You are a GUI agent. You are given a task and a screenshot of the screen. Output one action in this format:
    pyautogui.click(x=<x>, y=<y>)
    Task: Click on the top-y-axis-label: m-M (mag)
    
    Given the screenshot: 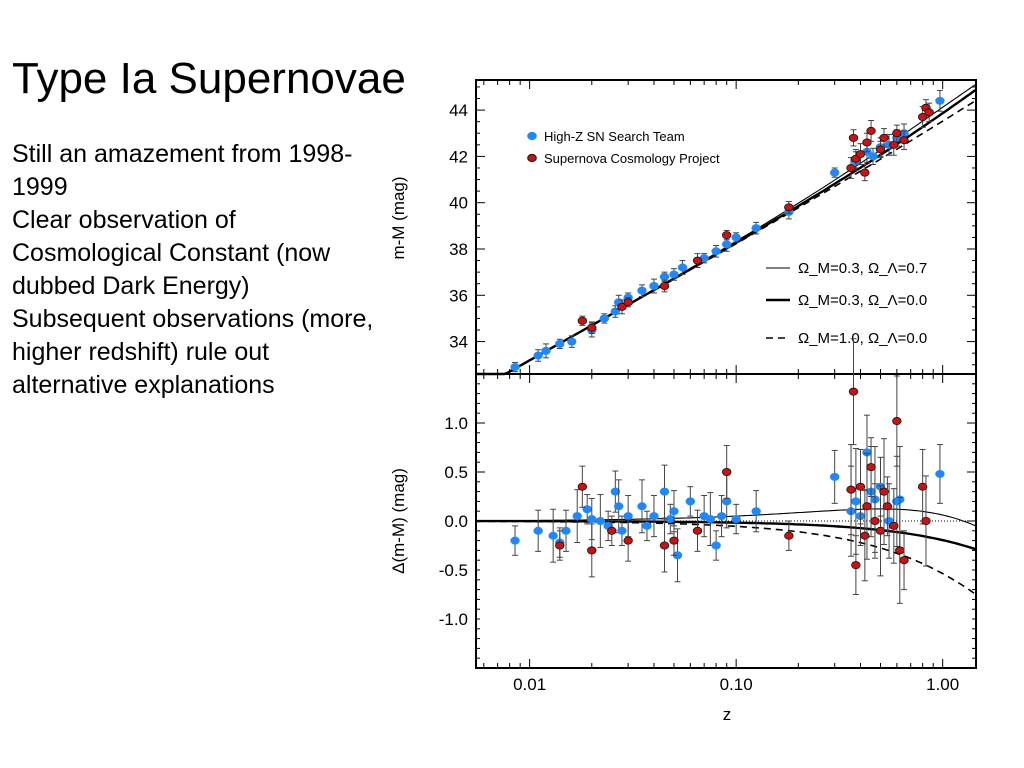 What is the action you would take?
    pyautogui.click(x=398, y=217)
    